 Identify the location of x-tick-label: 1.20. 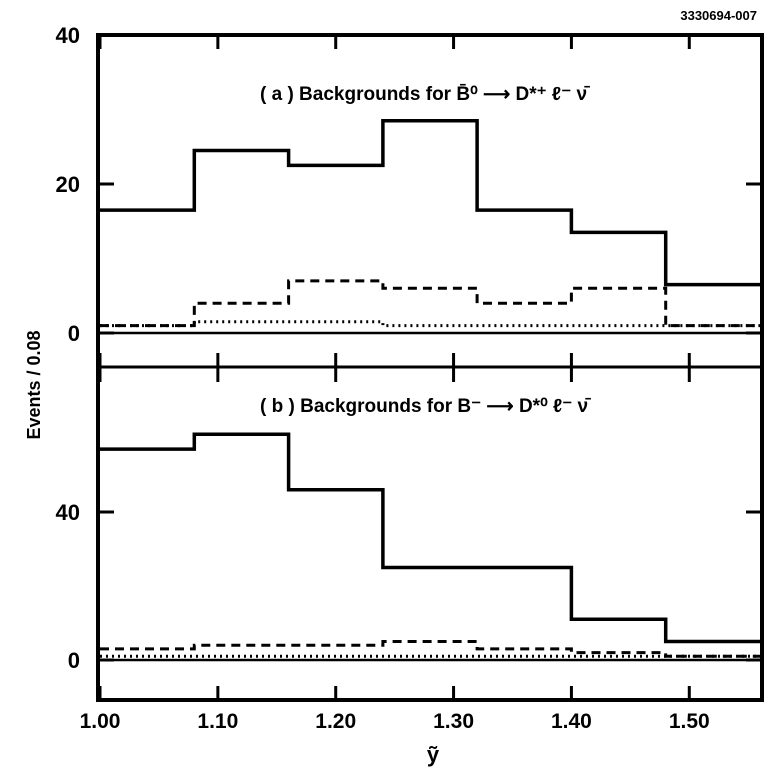
(335, 721).